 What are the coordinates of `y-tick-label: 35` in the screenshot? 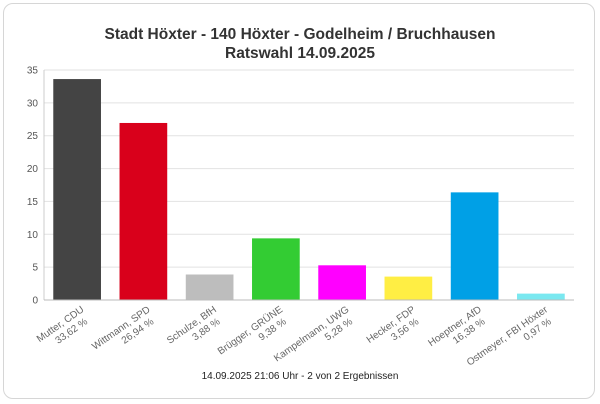 It's located at (33, 71).